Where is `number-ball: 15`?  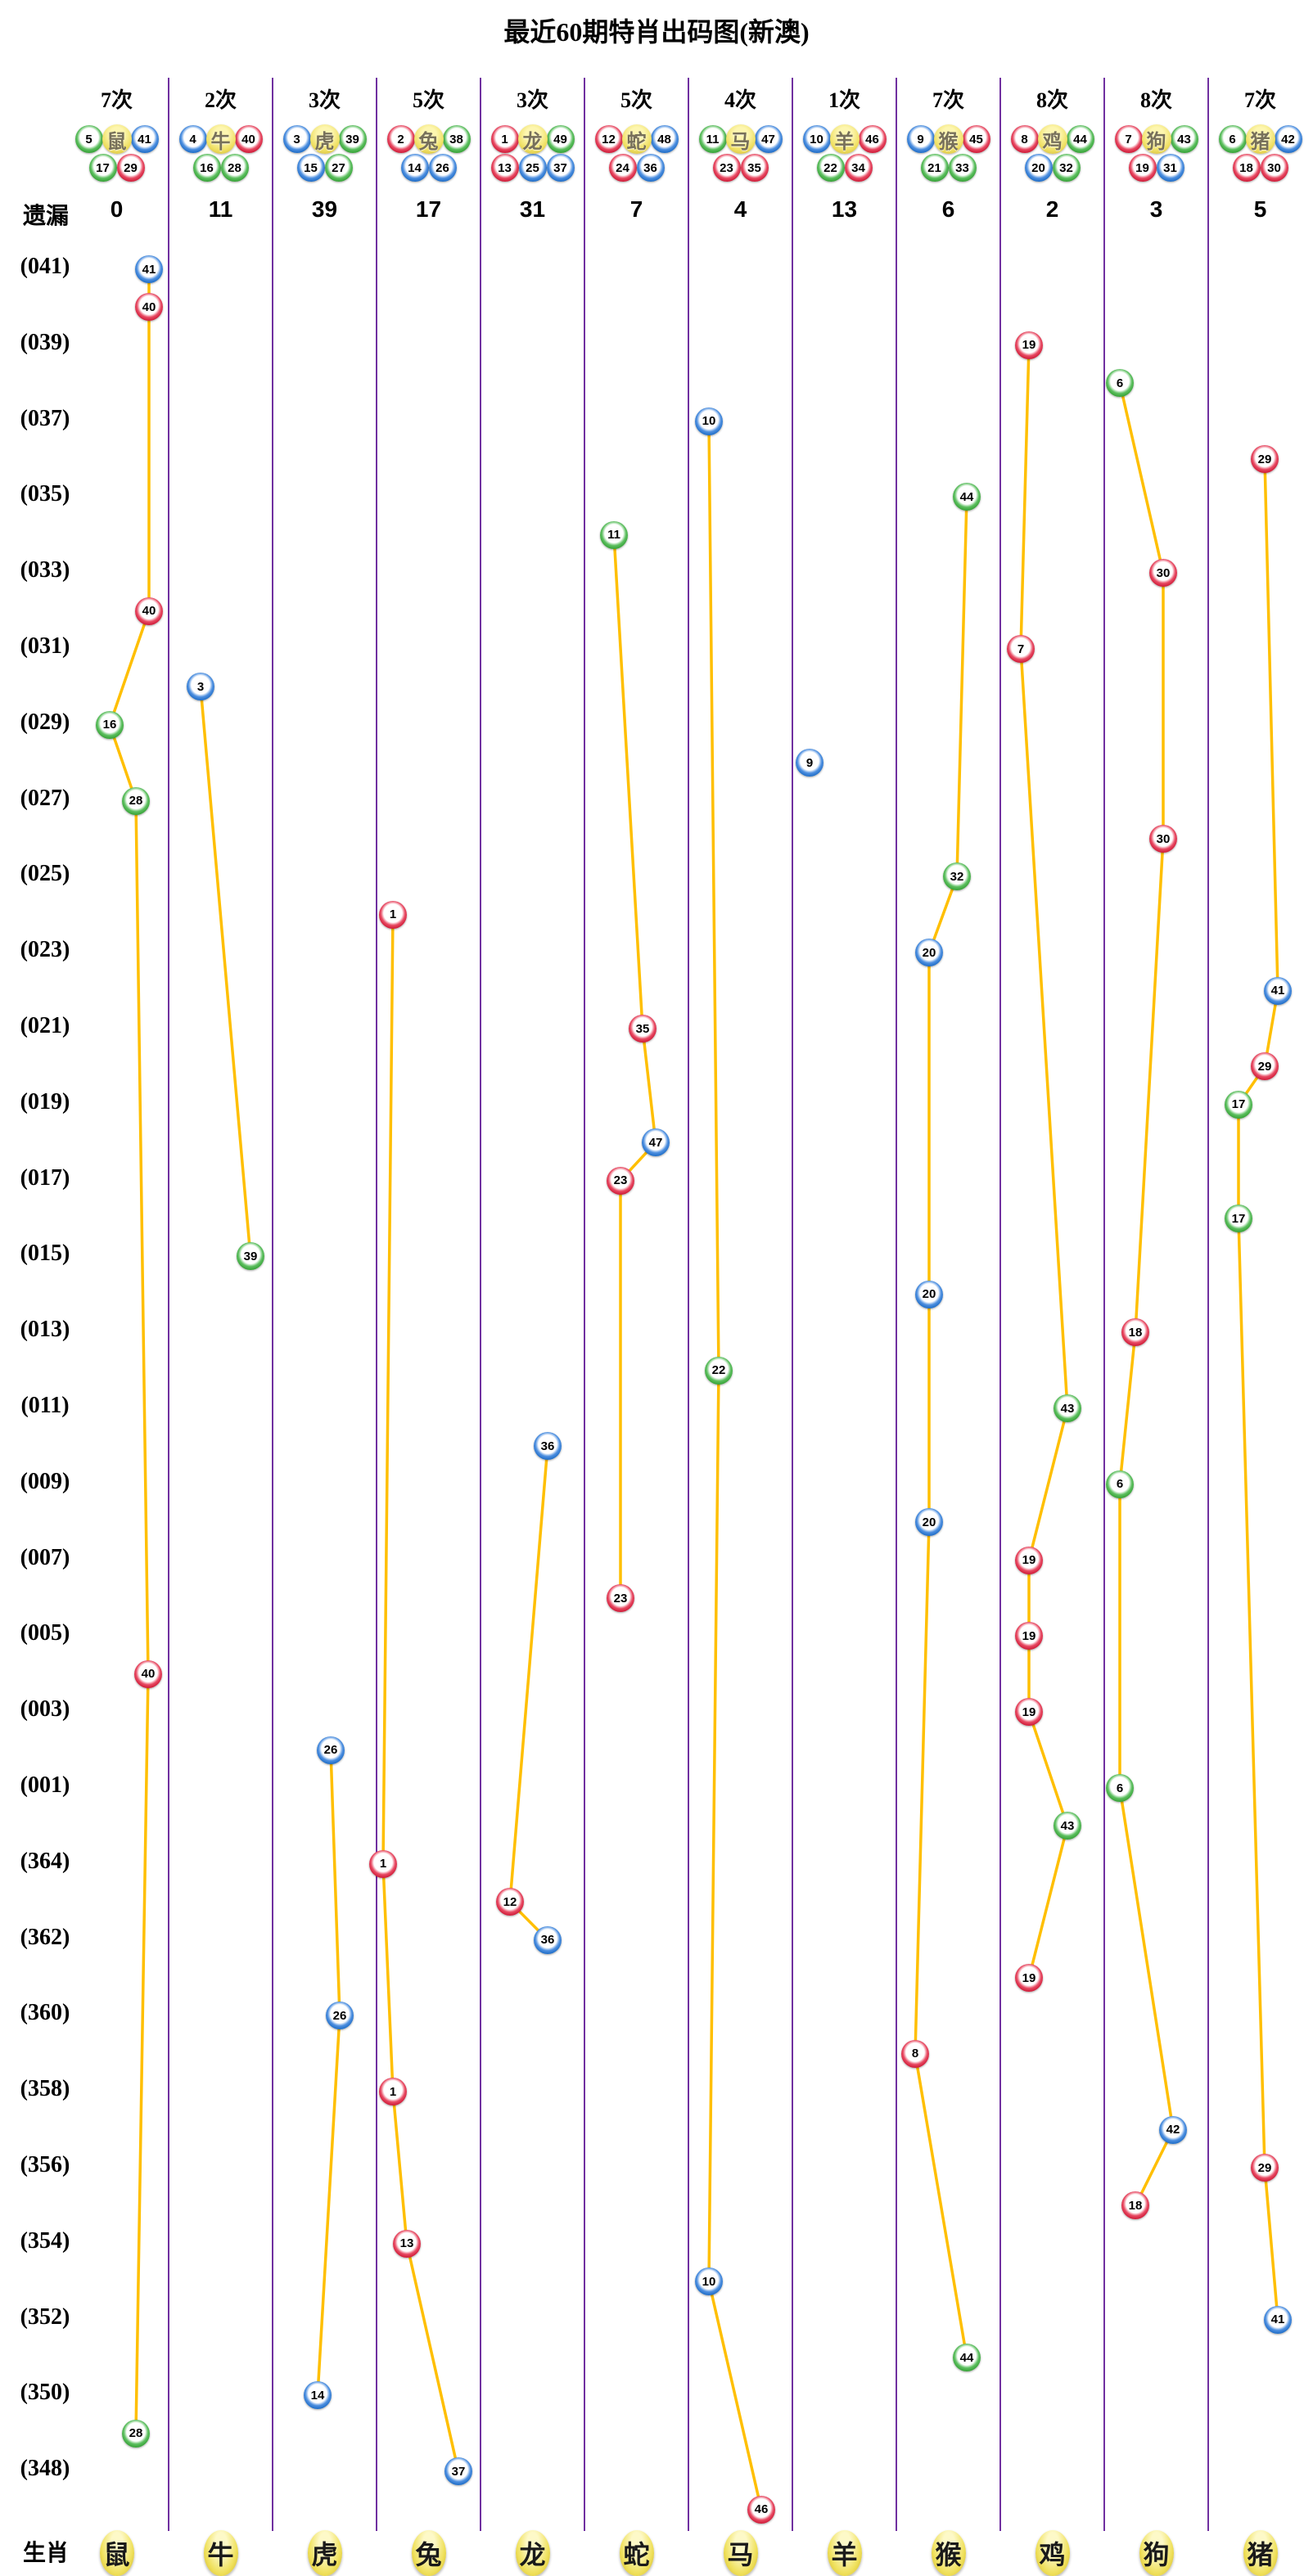 number-ball: 15 is located at coordinates (310, 168).